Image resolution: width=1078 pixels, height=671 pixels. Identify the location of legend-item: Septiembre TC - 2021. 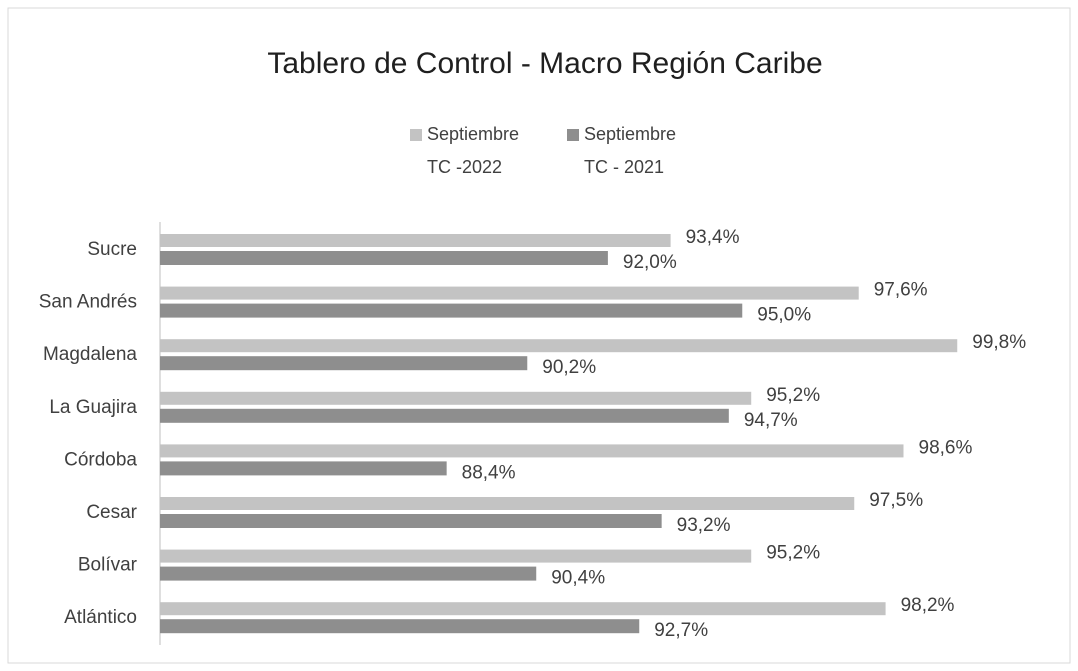
(629, 151).